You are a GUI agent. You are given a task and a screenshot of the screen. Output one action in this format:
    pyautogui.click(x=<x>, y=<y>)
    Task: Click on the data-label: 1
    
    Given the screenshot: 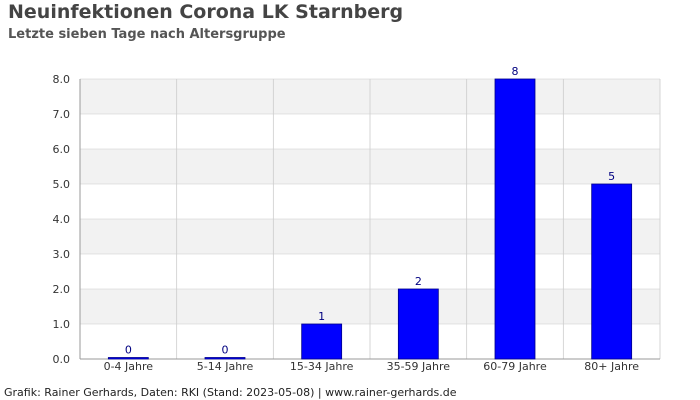 What is the action you would take?
    pyautogui.click(x=321, y=316)
    